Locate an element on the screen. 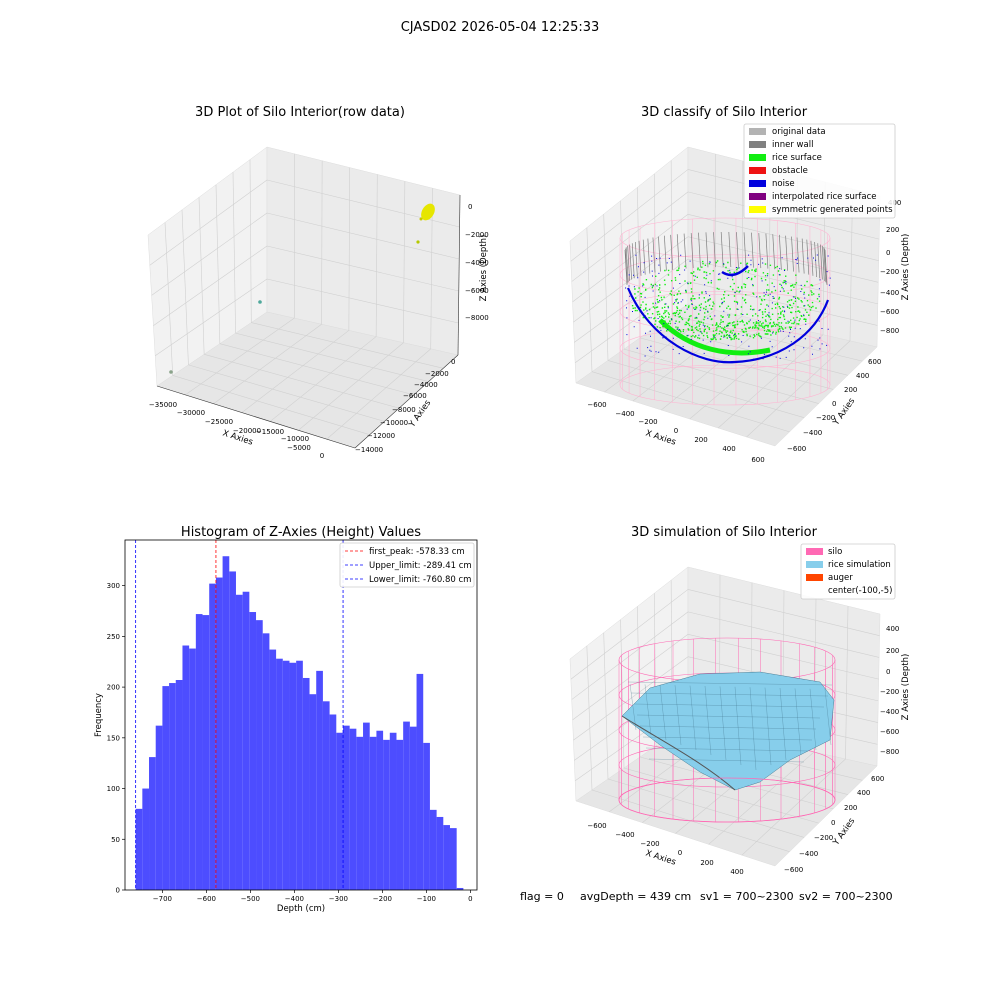  p2-ztick: −400 is located at coordinates (889, 293).